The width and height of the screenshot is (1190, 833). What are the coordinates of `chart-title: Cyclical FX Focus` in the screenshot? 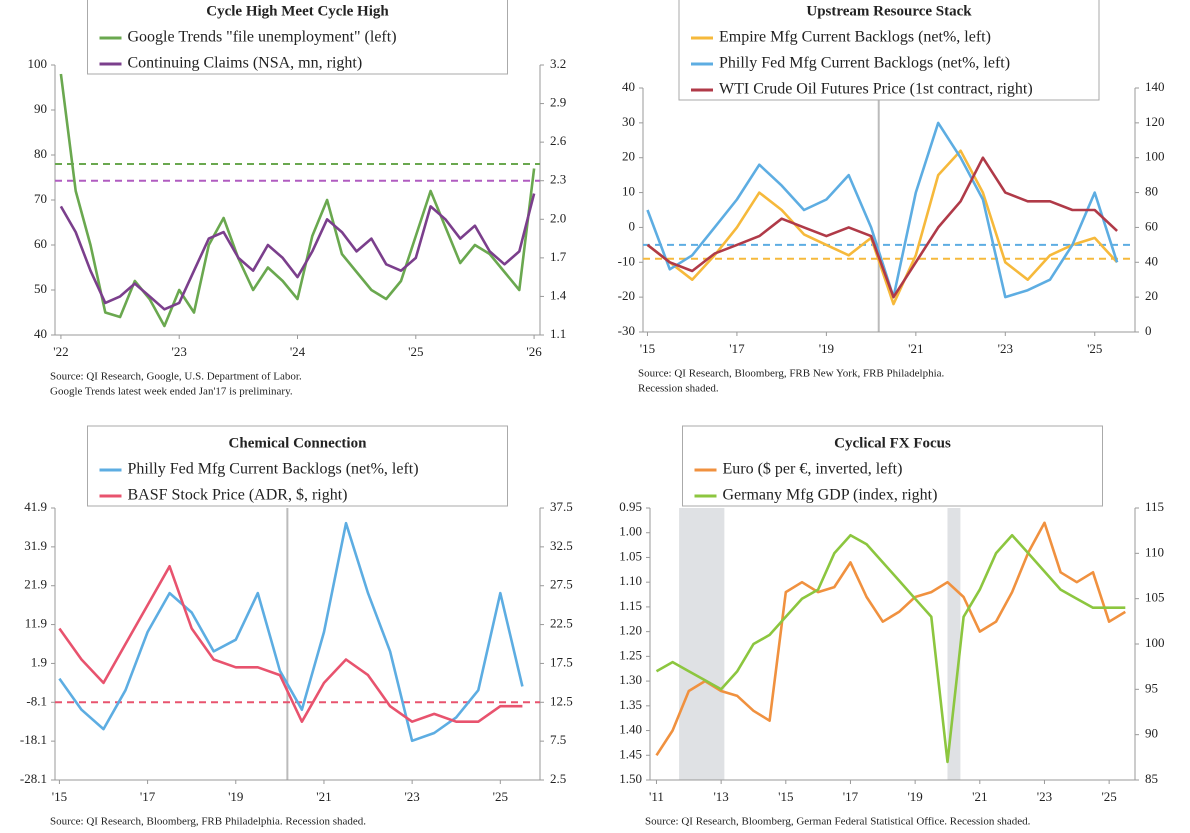 It's located at (892, 443).